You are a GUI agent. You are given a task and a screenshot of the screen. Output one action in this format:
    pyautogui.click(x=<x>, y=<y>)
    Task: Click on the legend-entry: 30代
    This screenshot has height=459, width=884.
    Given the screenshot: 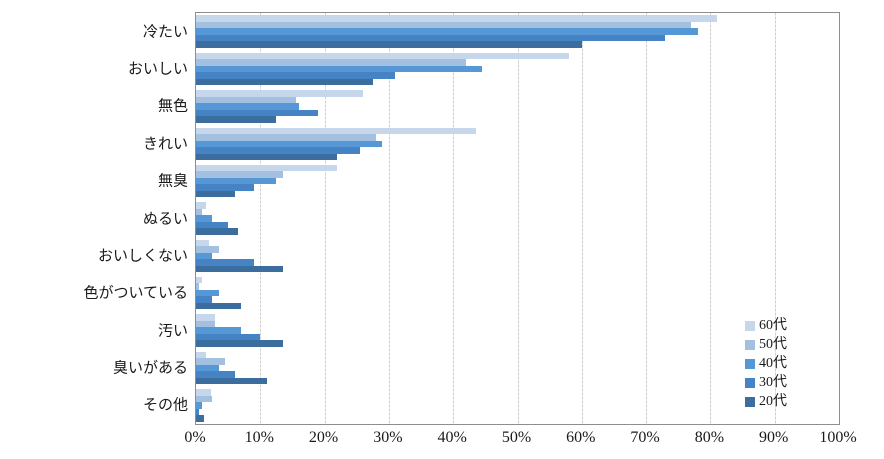 What is the action you would take?
    pyautogui.click(x=766, y=382)
    